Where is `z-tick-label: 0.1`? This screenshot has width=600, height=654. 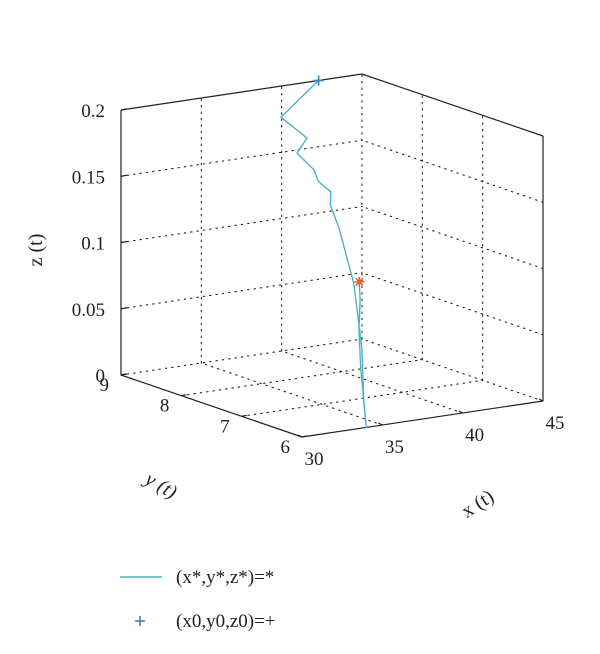 z-tick-label: 0.1 is located at coordinates (93, 244).